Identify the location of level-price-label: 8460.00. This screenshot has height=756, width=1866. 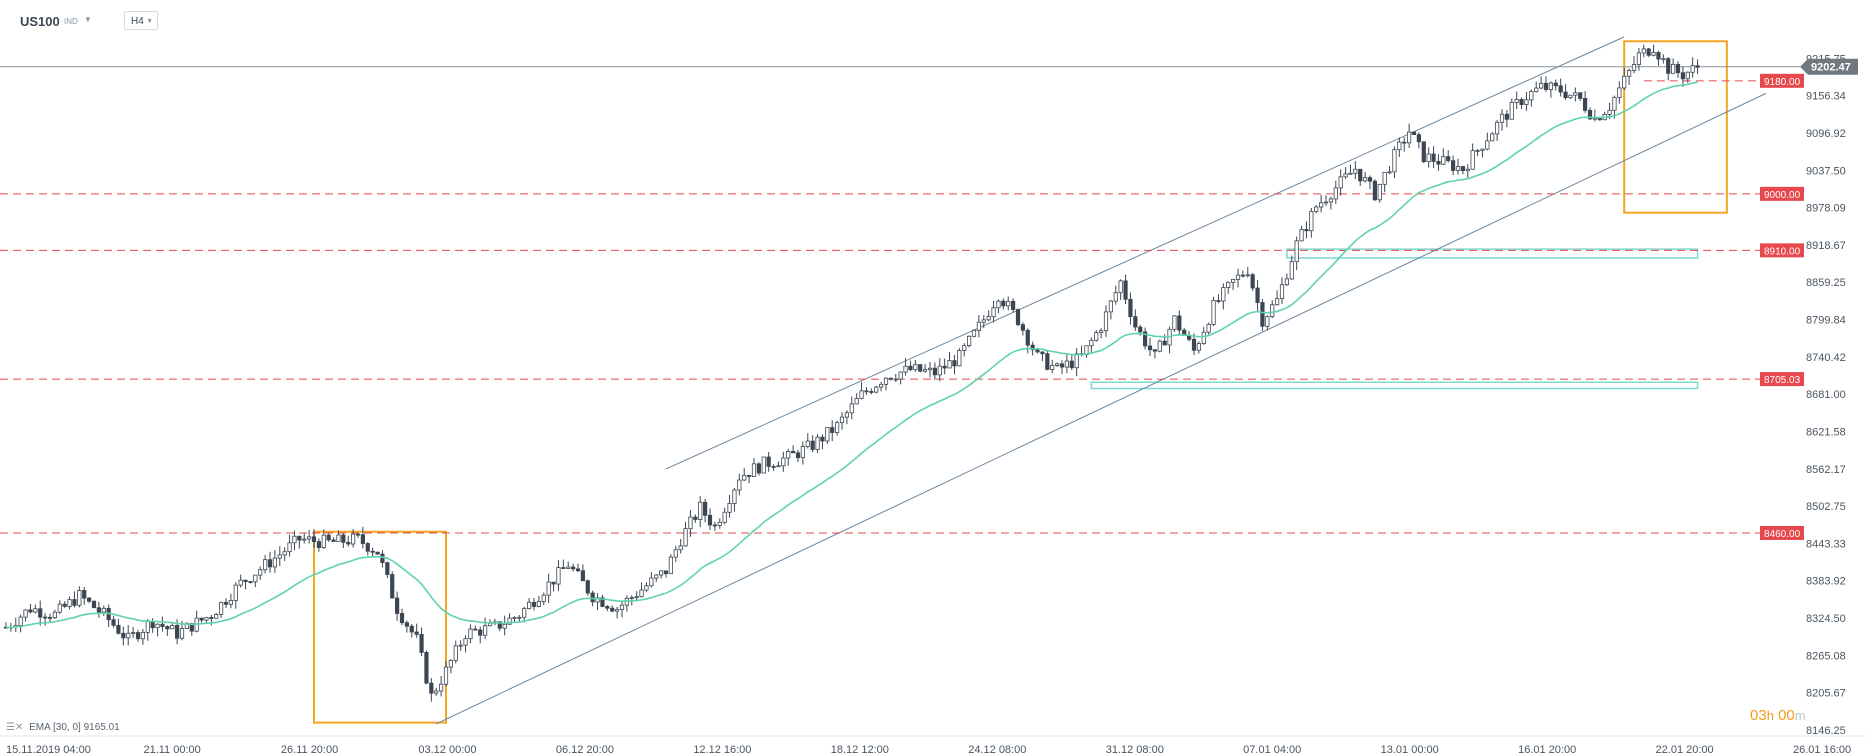
(1782, 534).